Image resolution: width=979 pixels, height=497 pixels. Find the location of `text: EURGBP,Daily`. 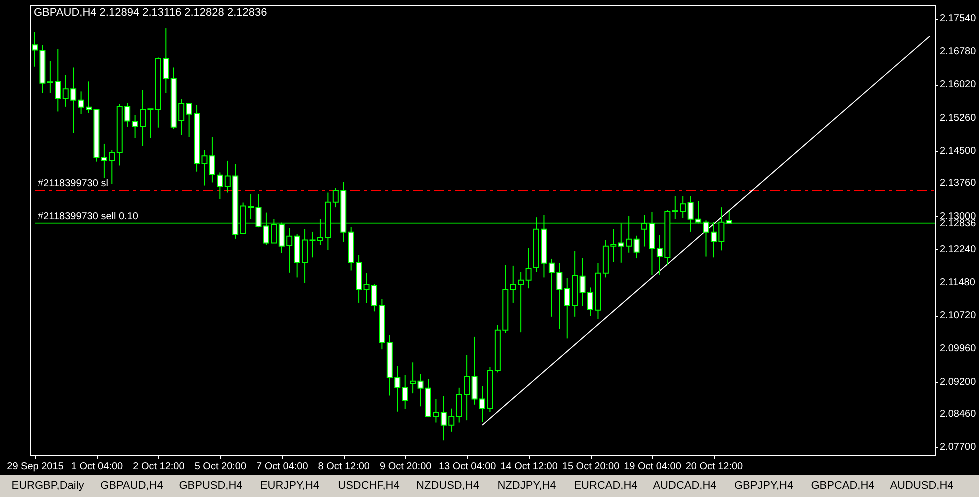

text: EURGBP,Daily is located at coordinates (48, 486).